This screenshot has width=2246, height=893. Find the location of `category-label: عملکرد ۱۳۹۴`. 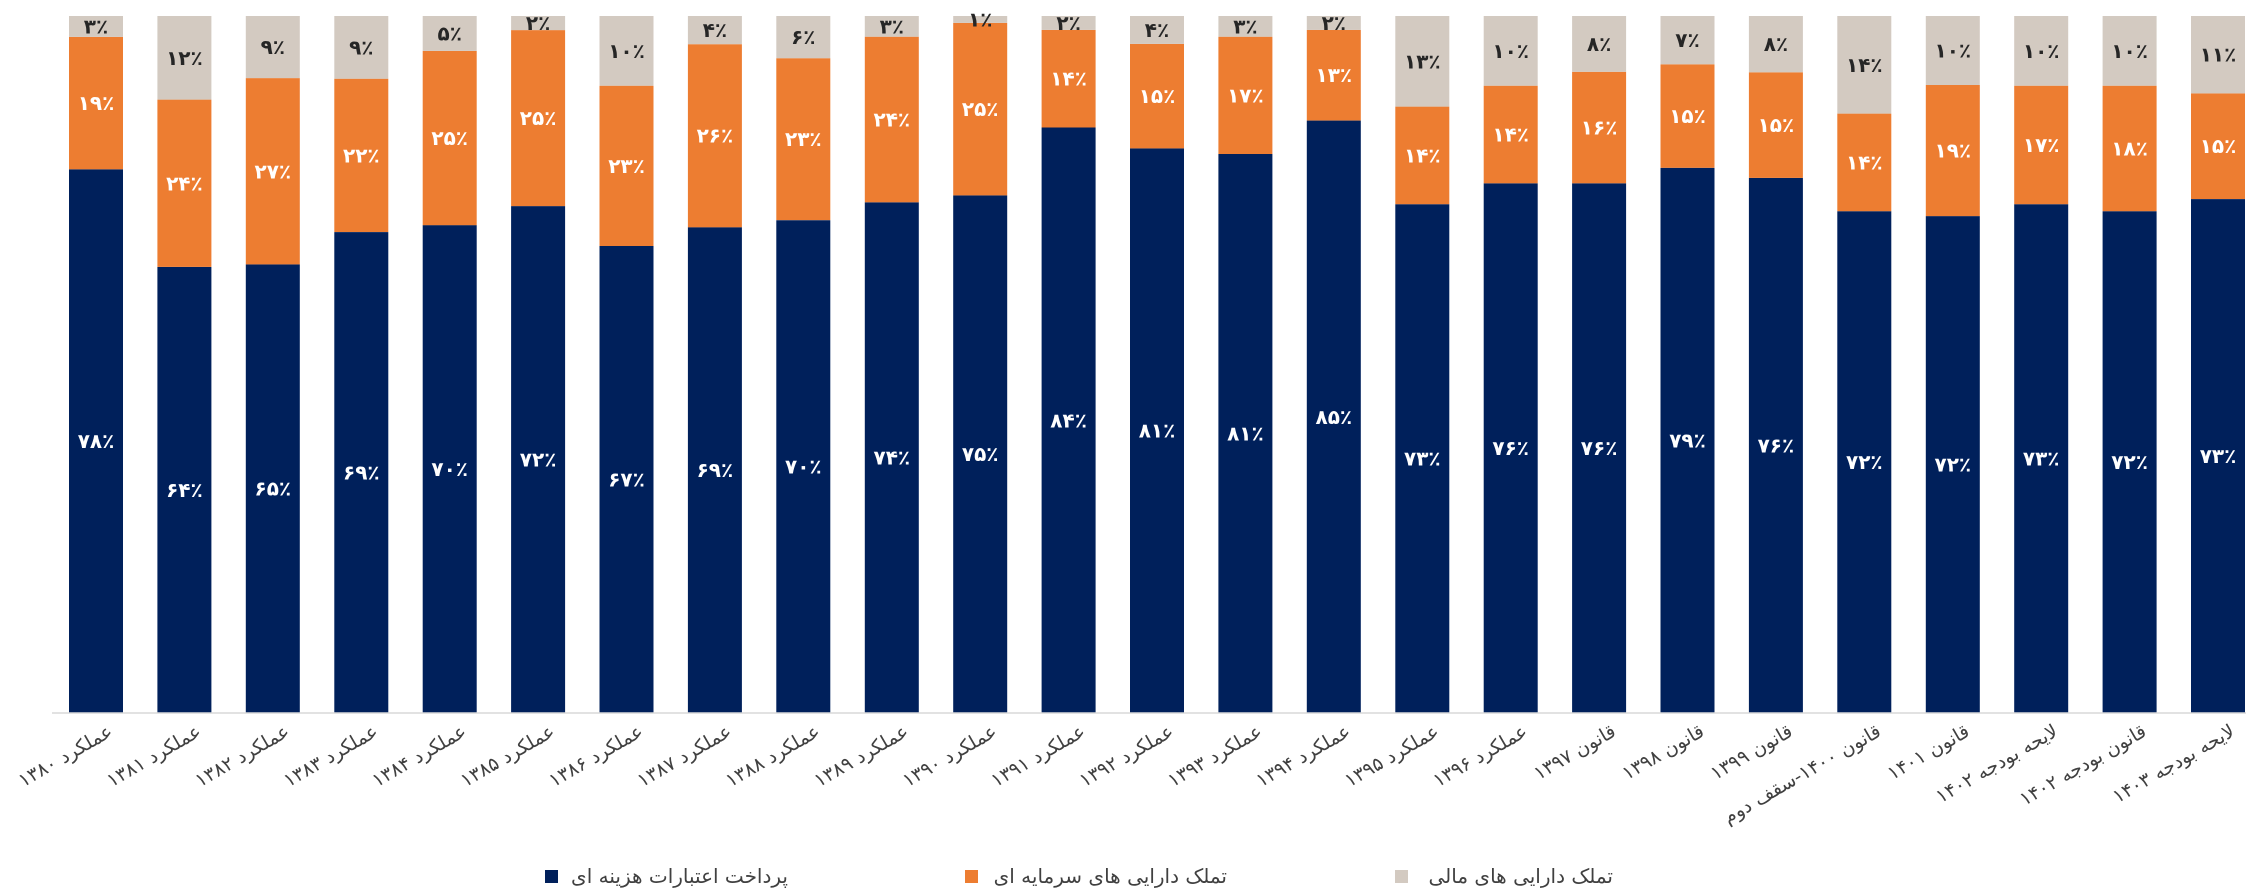

category-label: عملکرد ۱۳۹۴ is located at coordinates (1303, 756).